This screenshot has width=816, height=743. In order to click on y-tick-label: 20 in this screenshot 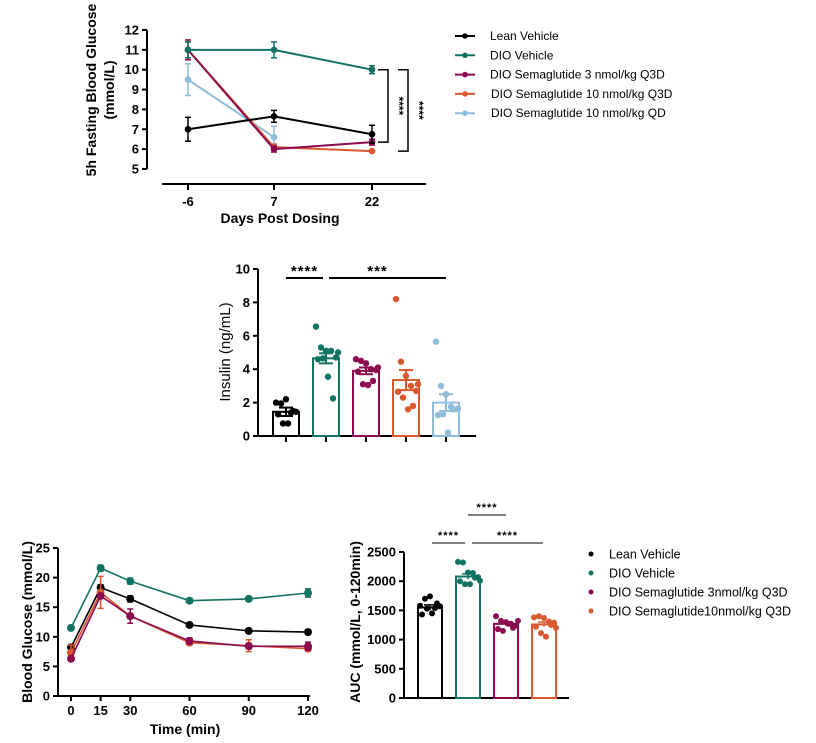, I will do `click(43, 577)`.